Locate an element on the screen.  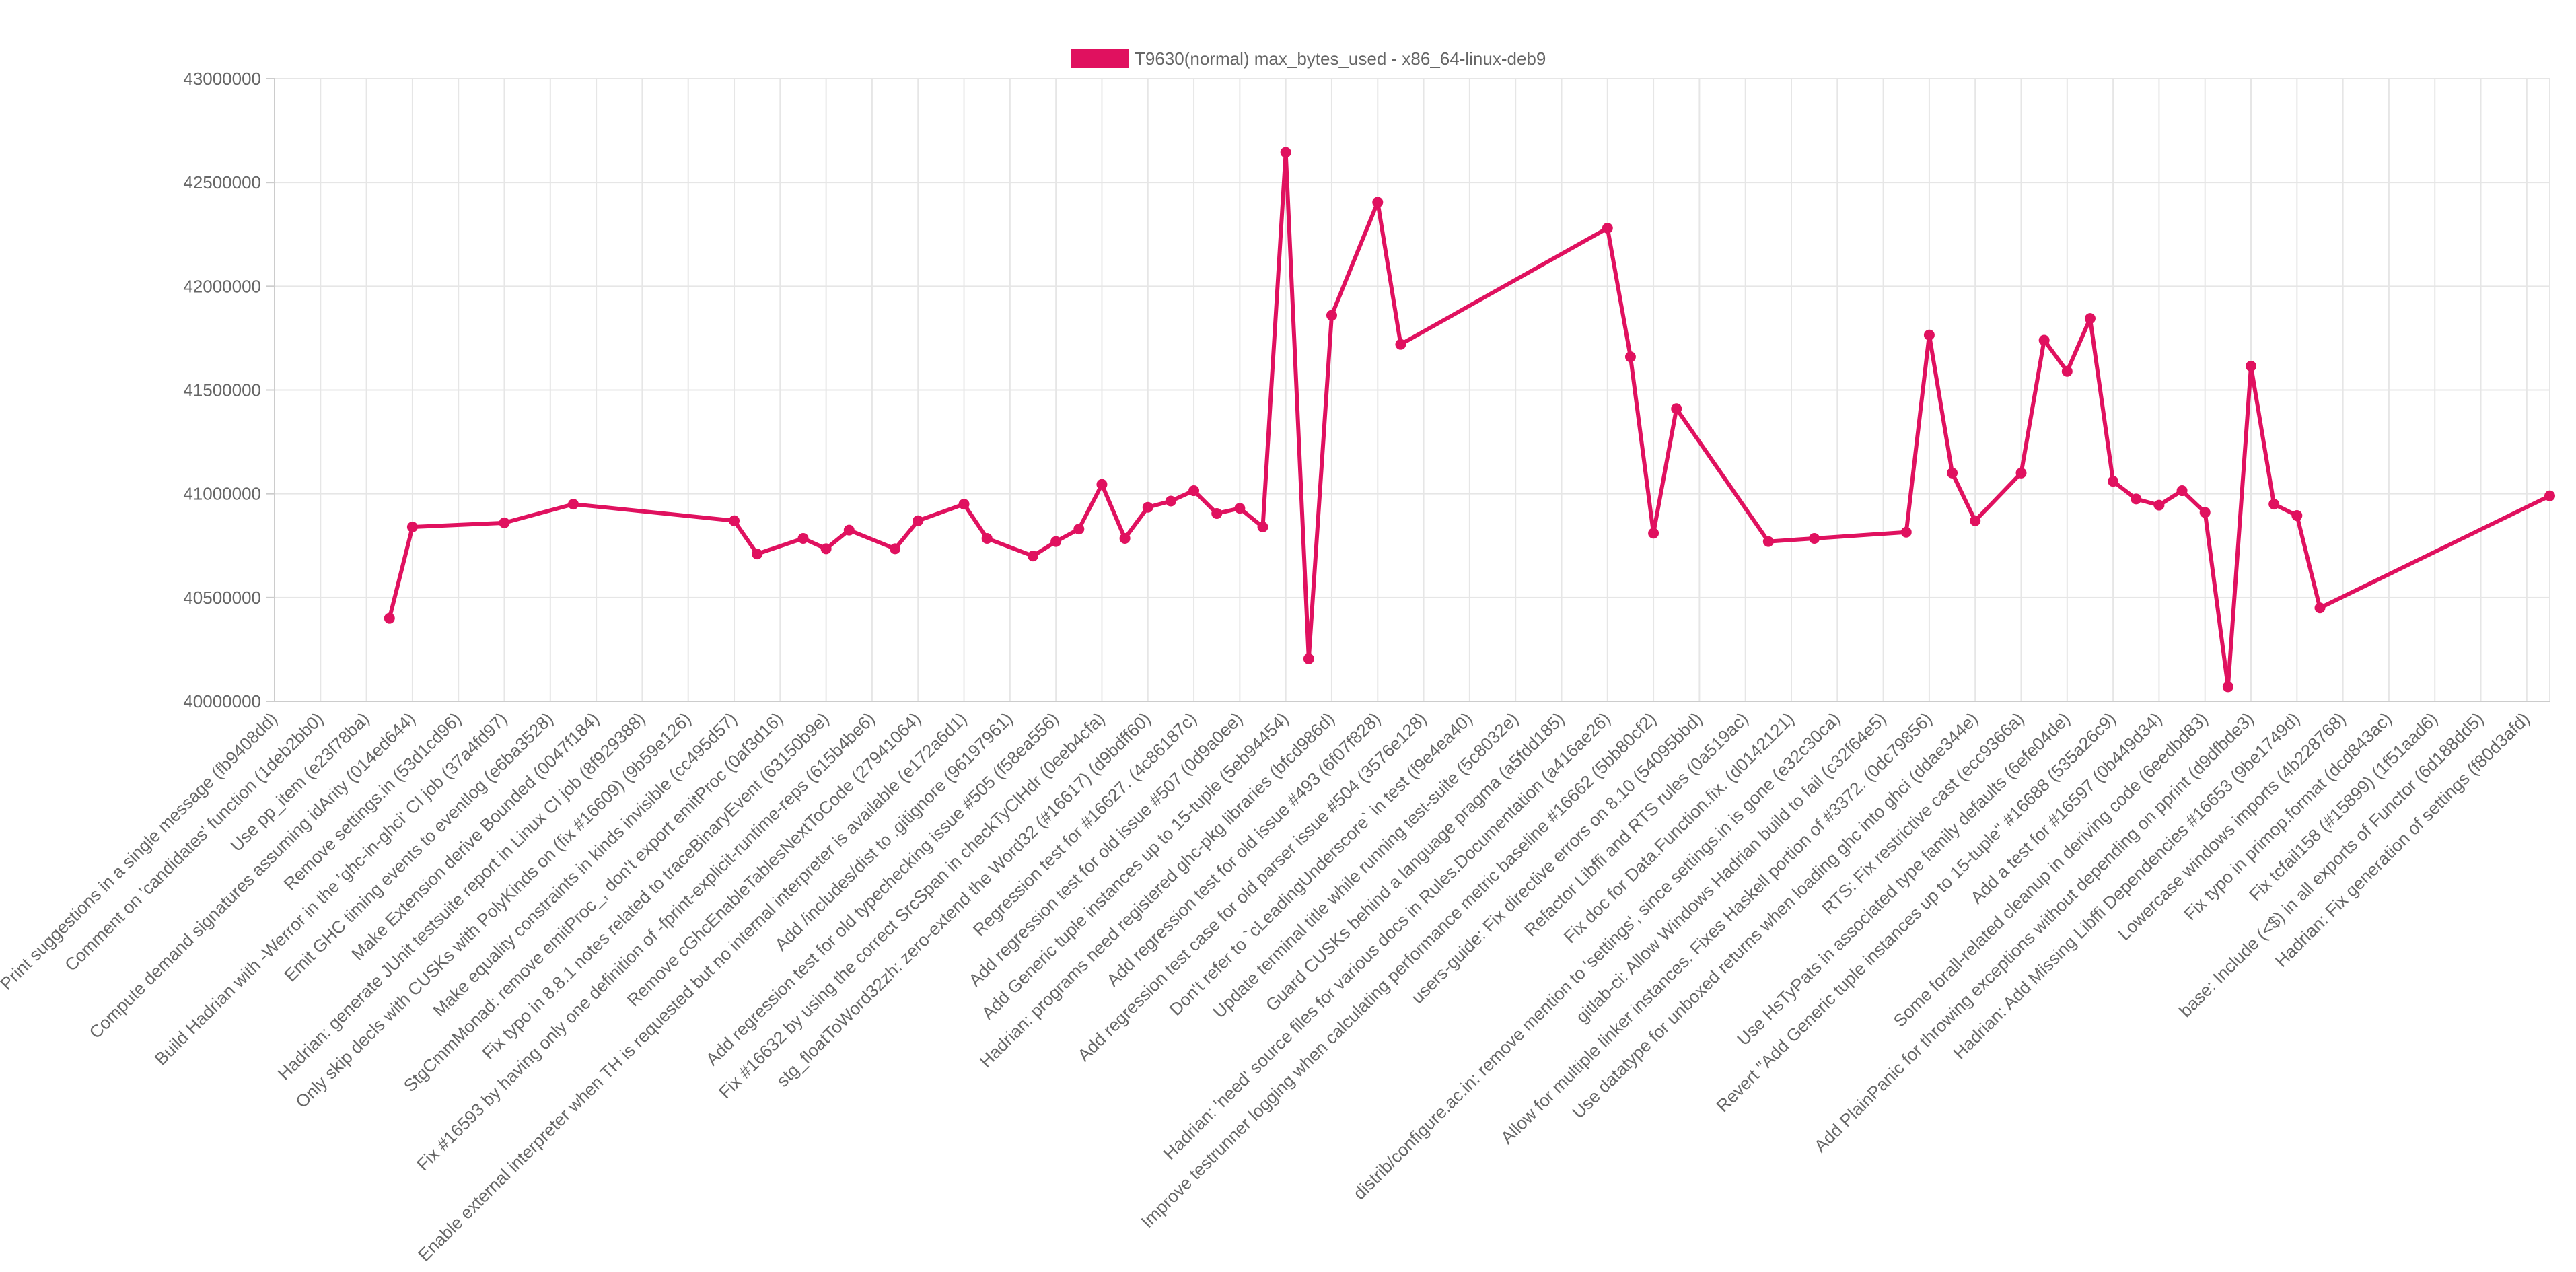
y-tick-label: 40000000 is located at coordinates (222, 701).